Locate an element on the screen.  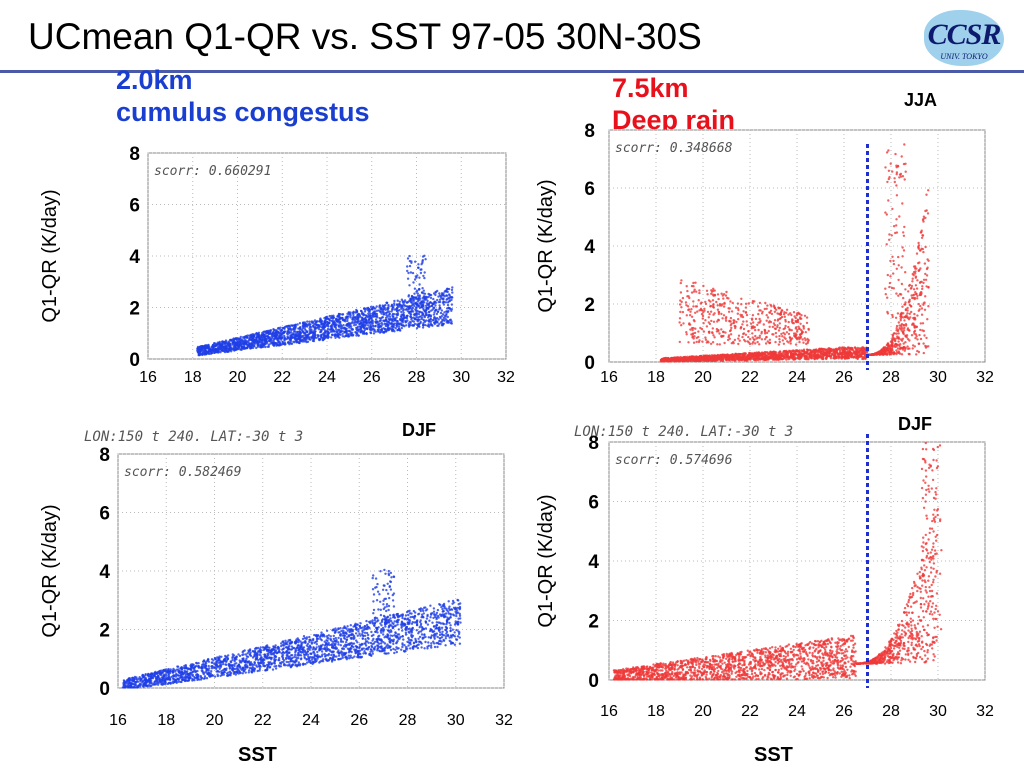
y-tick-label: 4 is located at coordinates (134, 257).